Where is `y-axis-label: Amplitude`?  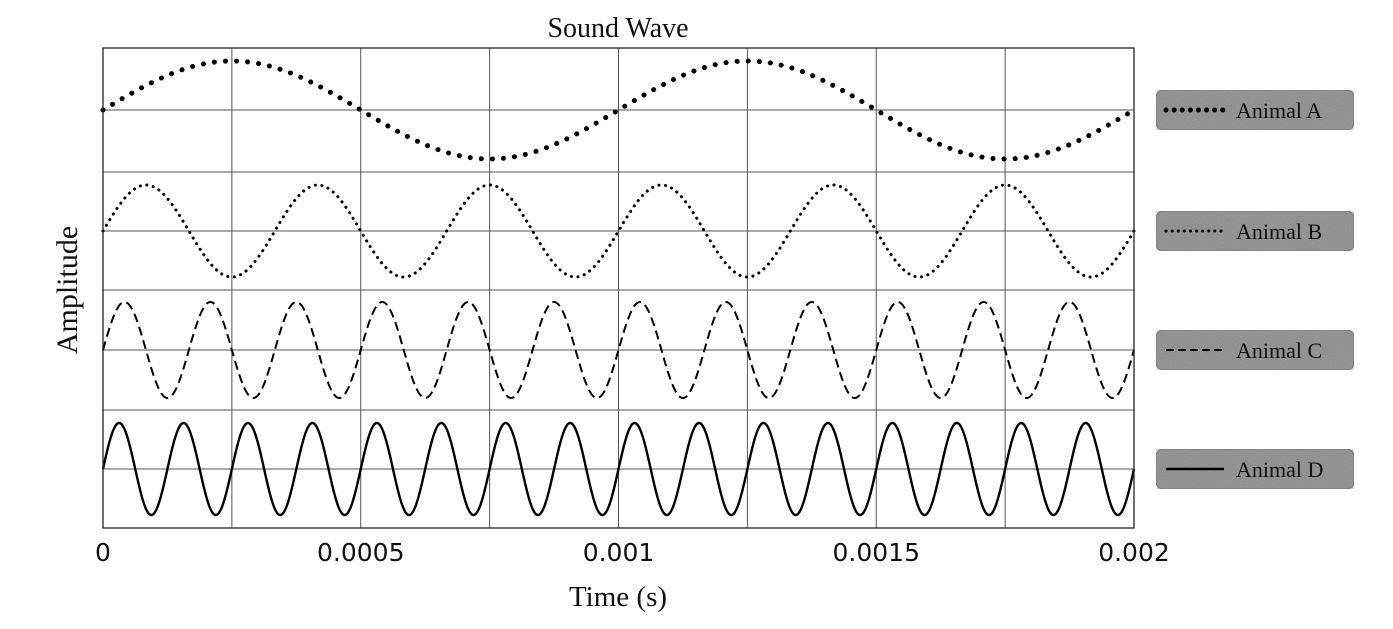 y-axis-label: Amplitude is located at coordinates (67, 290).